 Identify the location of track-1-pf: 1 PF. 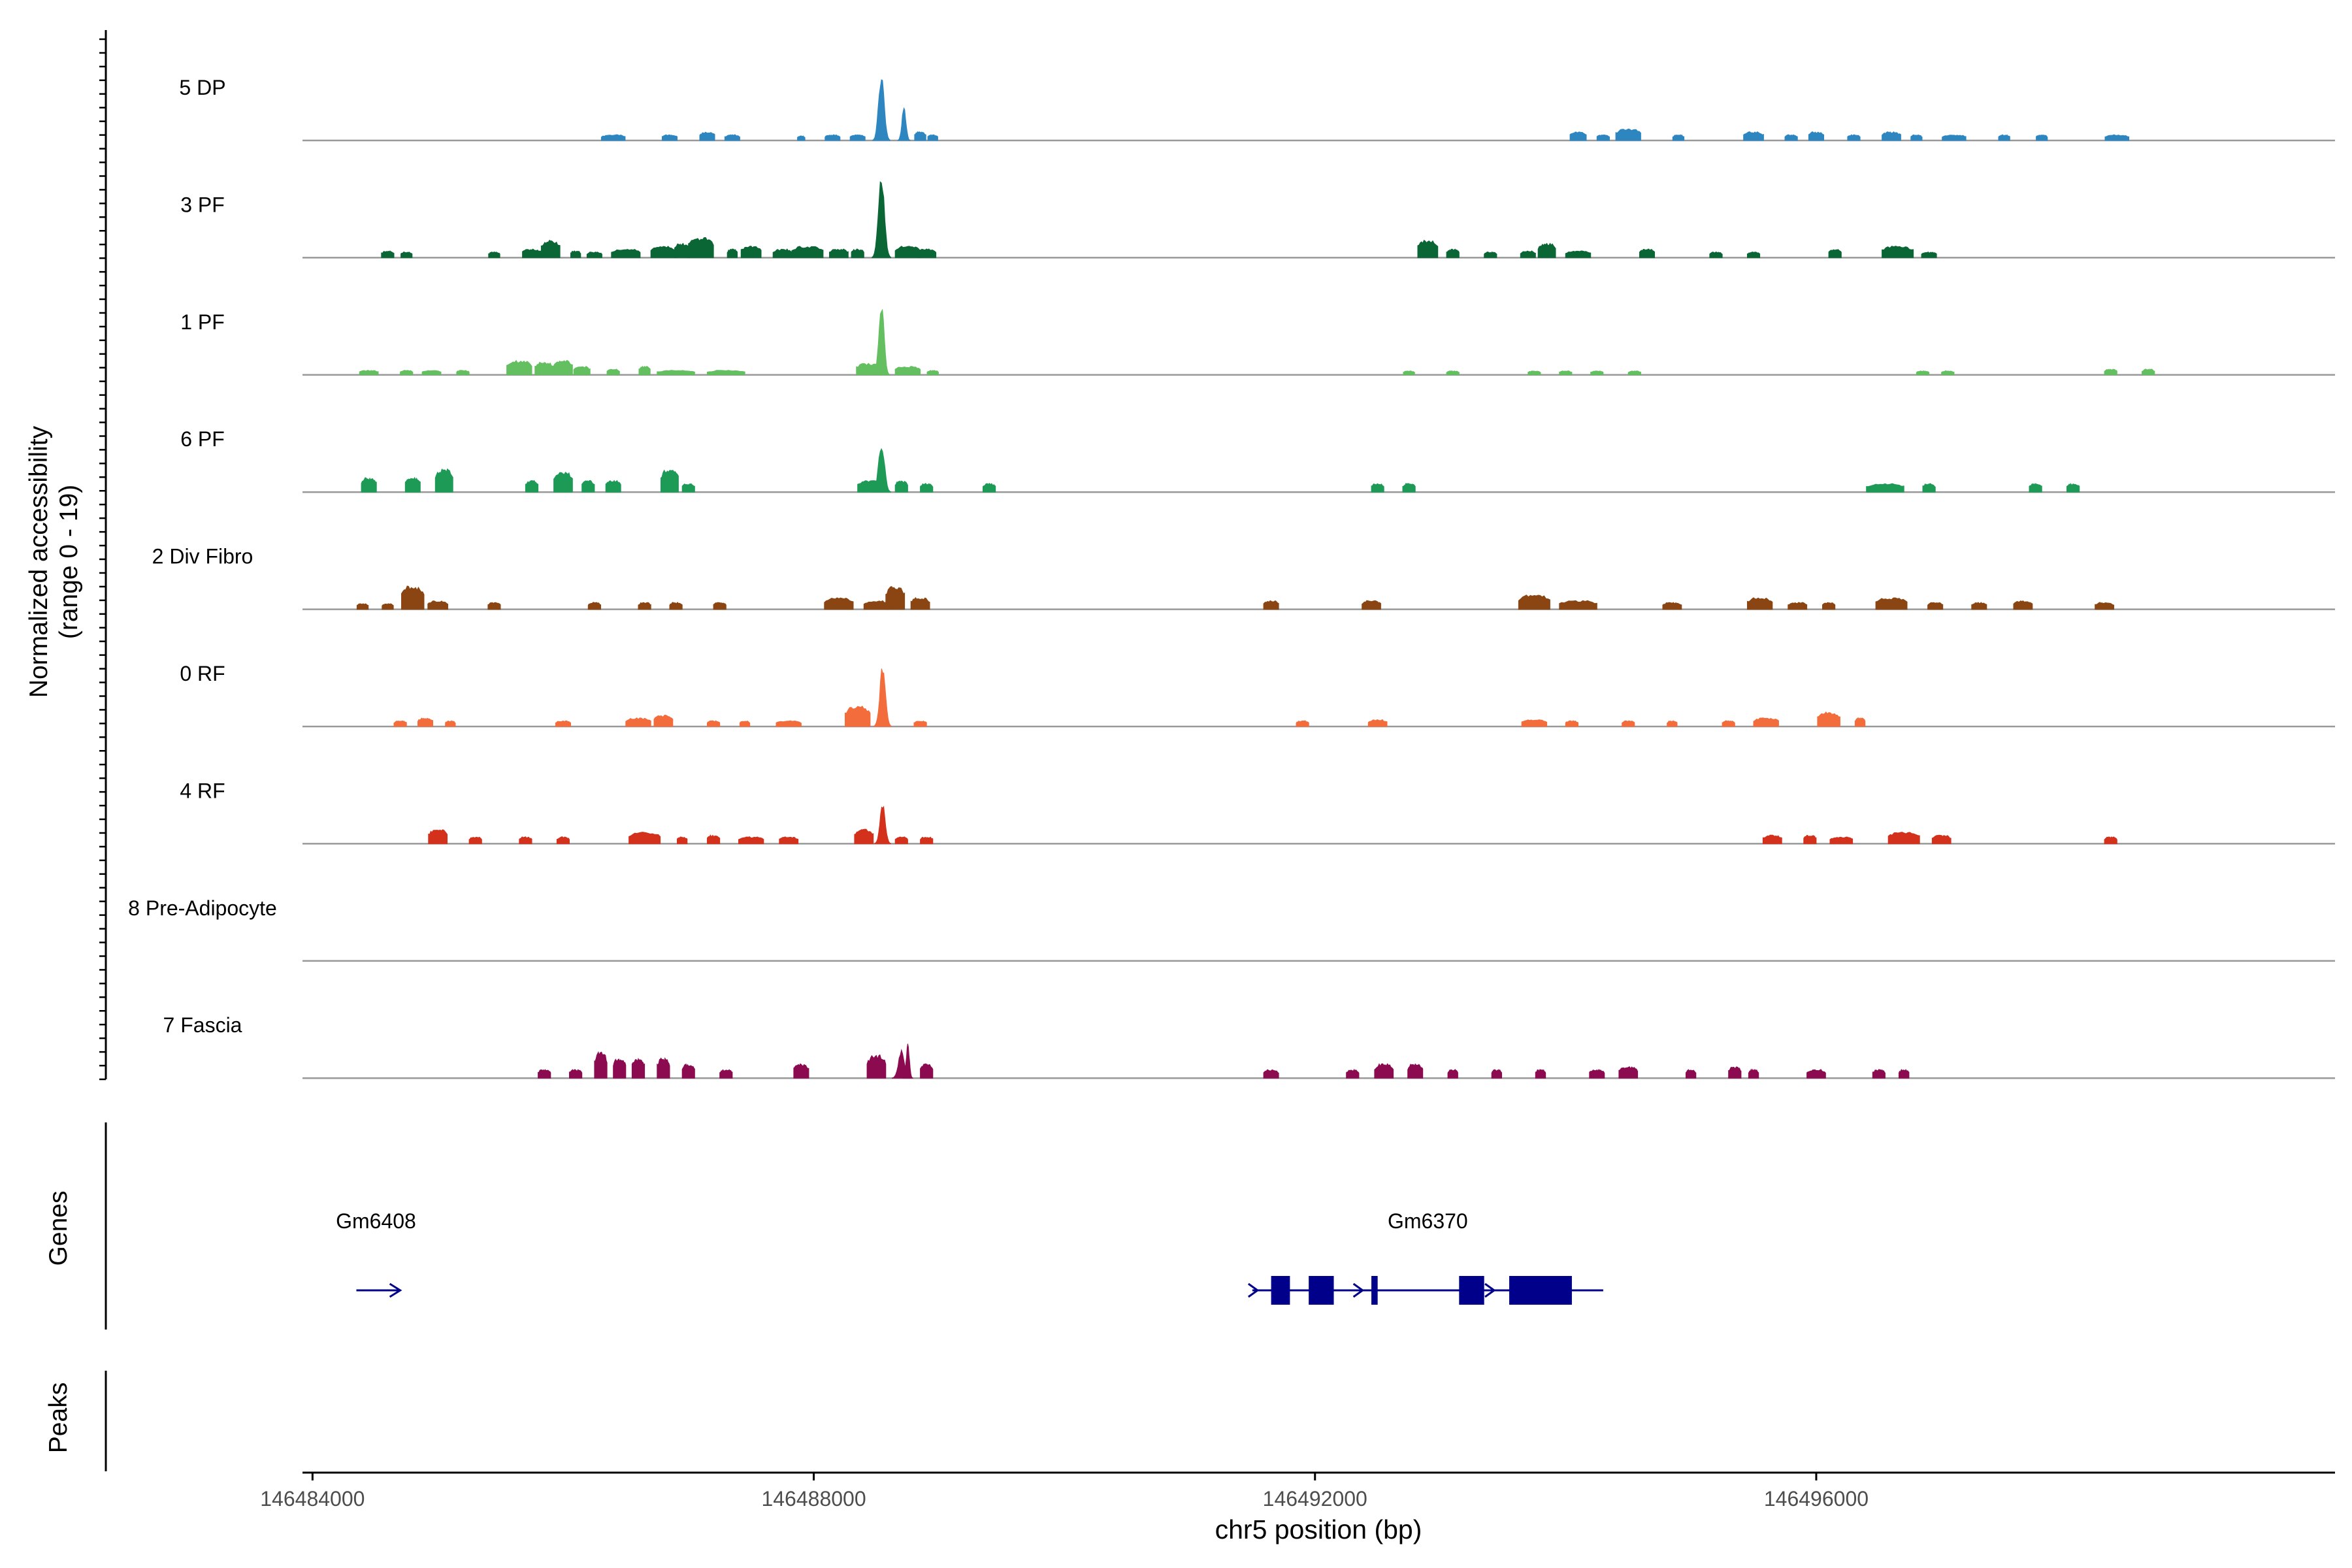
(1257, 342).